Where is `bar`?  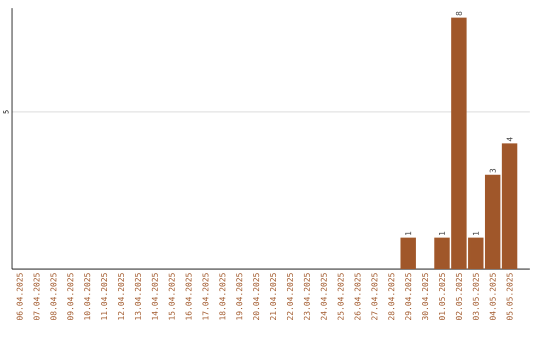 bar is located at coordinates (408, 254).